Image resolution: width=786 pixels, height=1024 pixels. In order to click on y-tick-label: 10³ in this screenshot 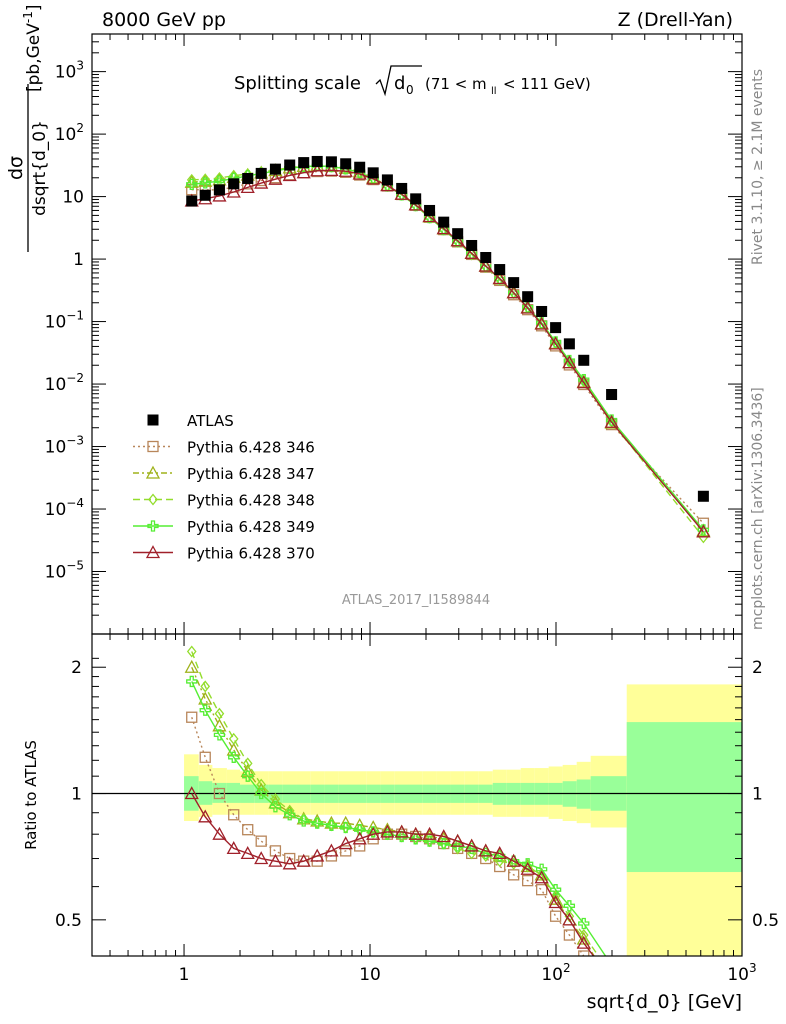, I will do `click(69, 71)`.